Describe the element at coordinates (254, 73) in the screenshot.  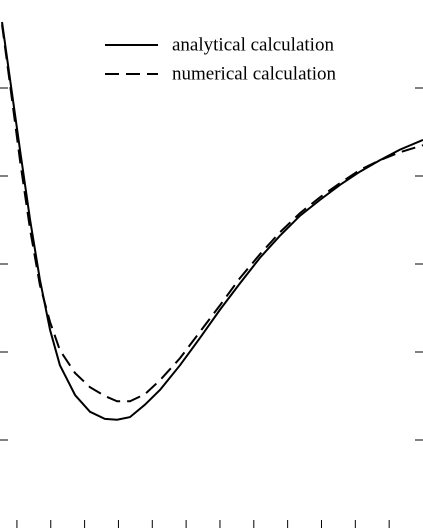
I see `legend-label: numerical calculation` at that location.